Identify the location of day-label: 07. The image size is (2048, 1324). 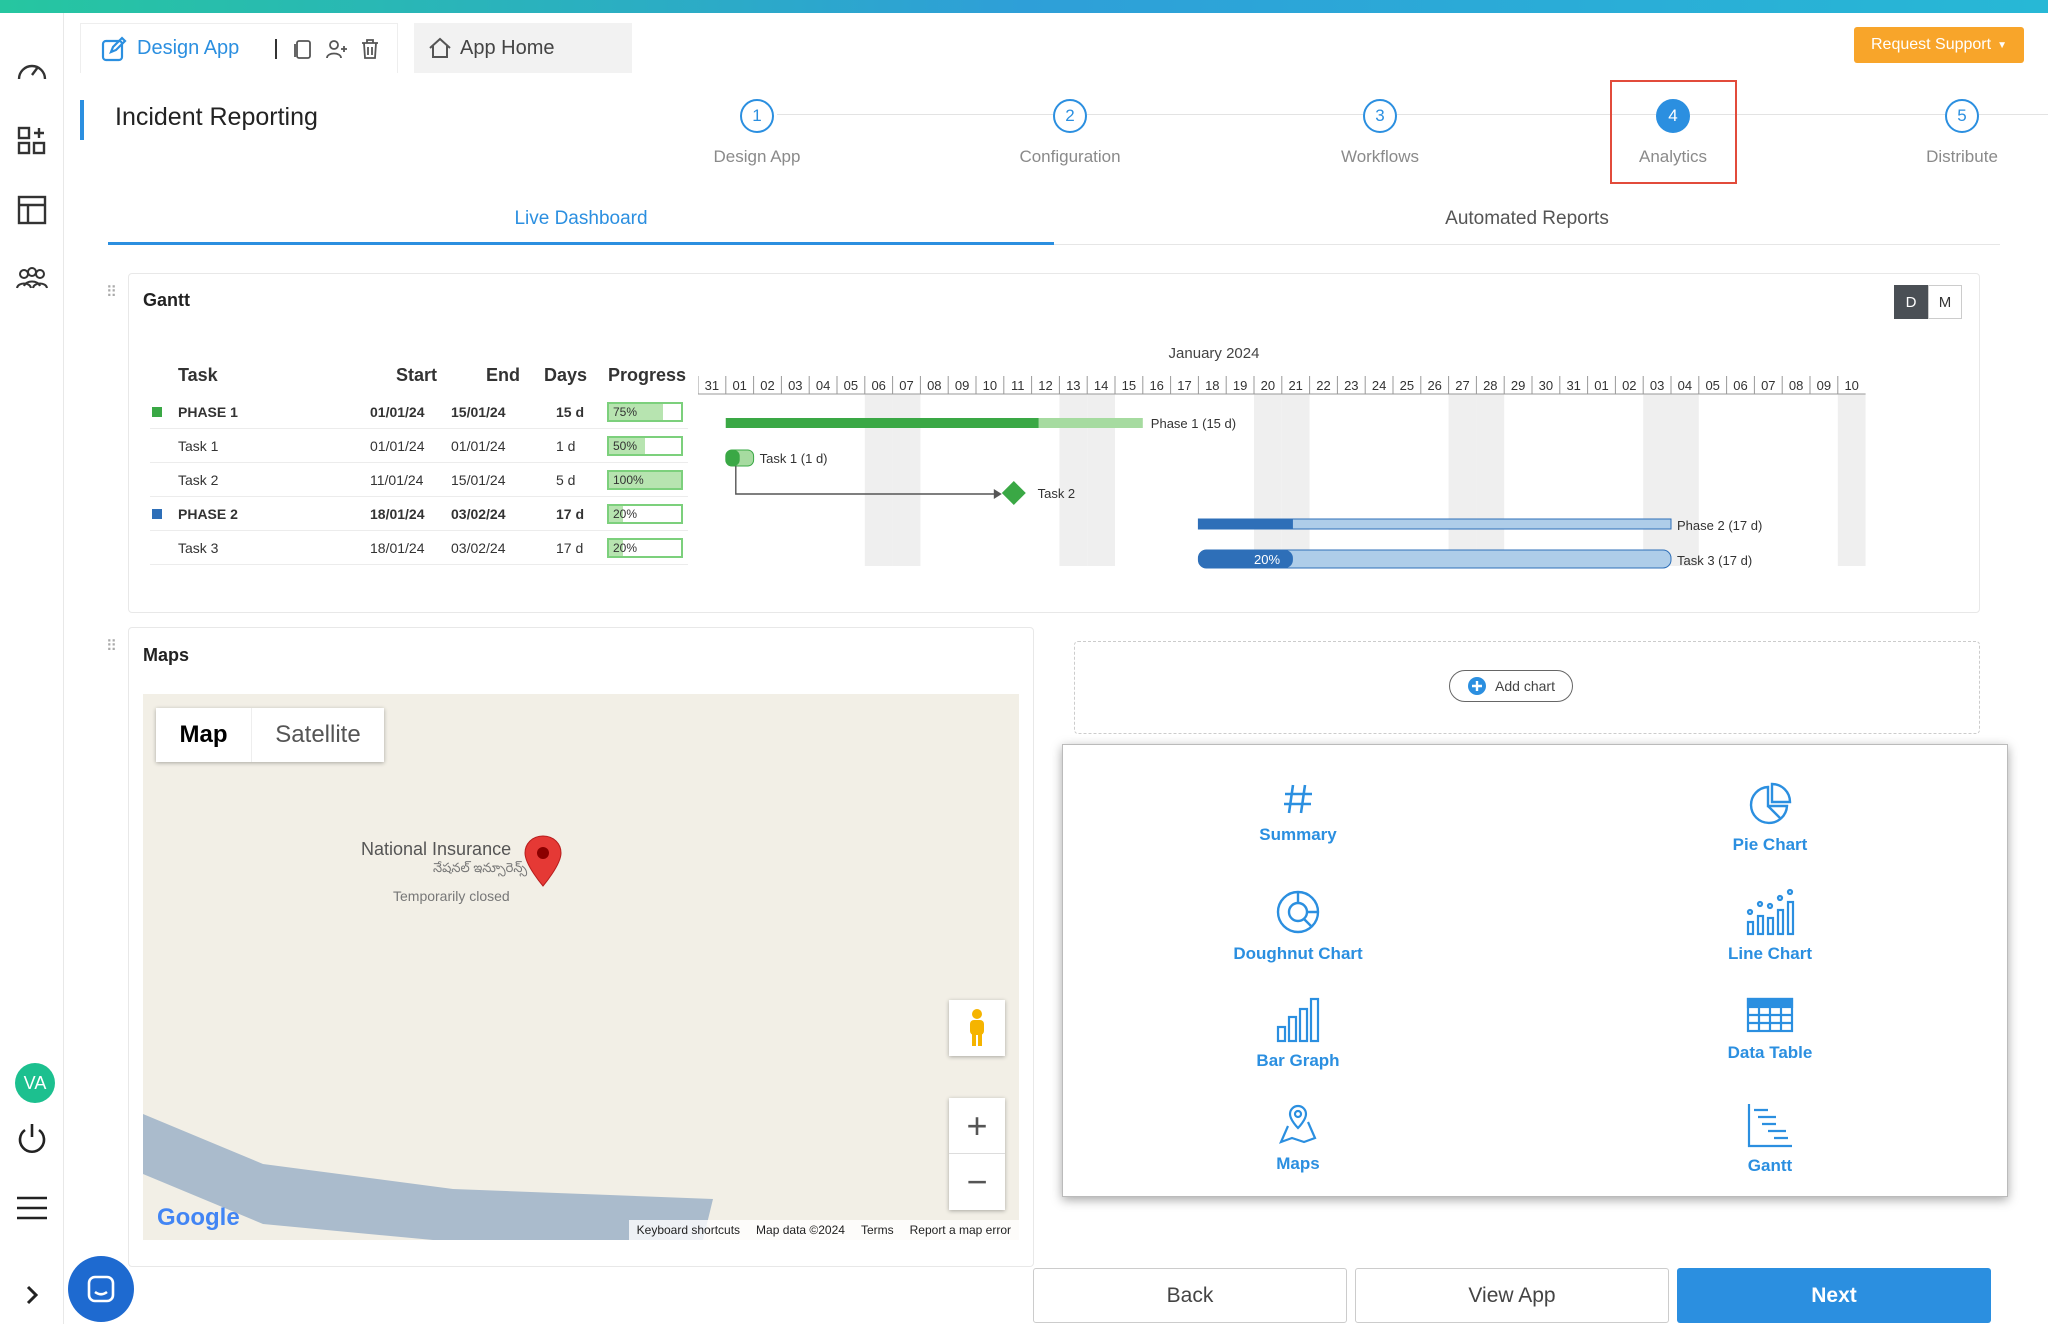
(1768, 385).